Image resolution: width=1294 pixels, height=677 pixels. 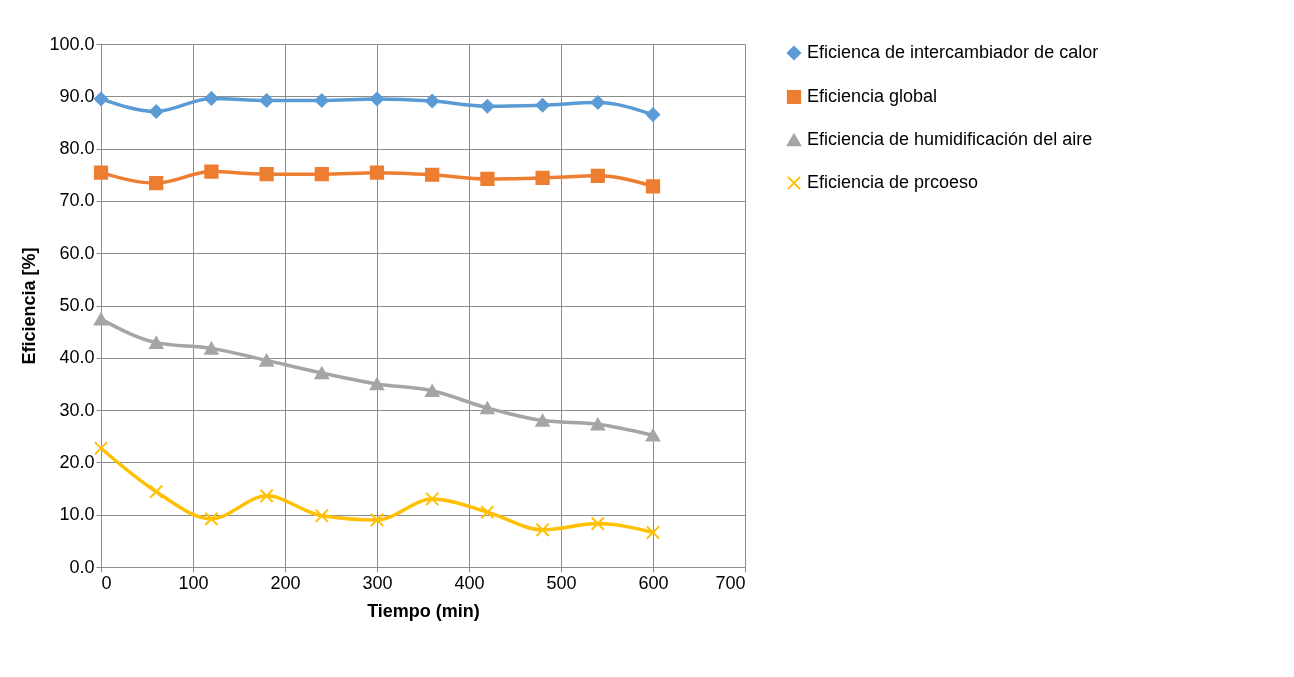 I want to click on legend-label: Eficiencia de prcoeso, so click(x=893, y=182).